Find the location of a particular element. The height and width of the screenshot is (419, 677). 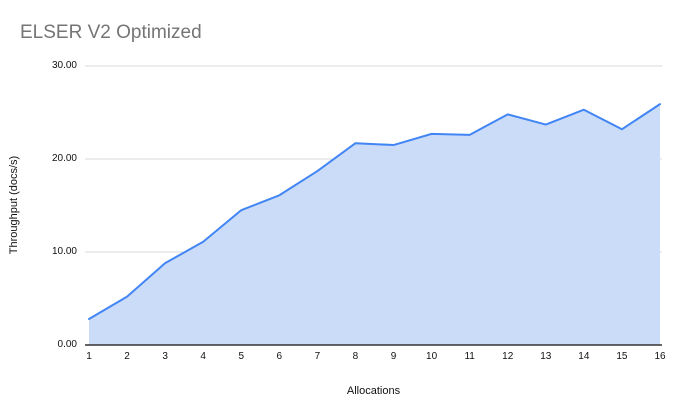

y-tick-label-30.00: 30.00 is located at coordinates (64, 65).